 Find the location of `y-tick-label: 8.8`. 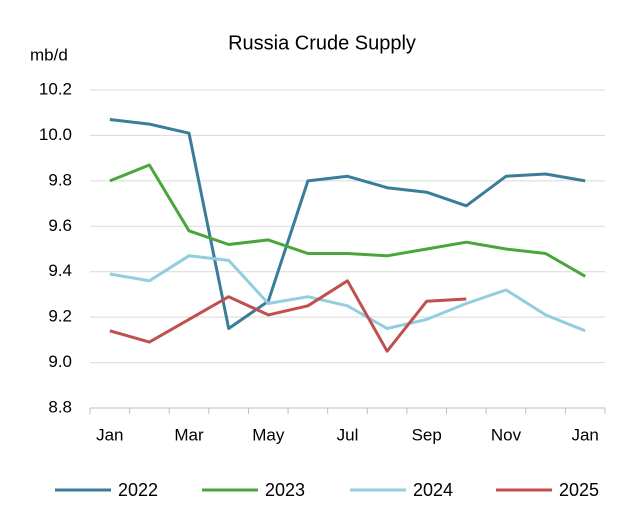

y-tick-label: 8.8 is located at coordinates (60, 406).